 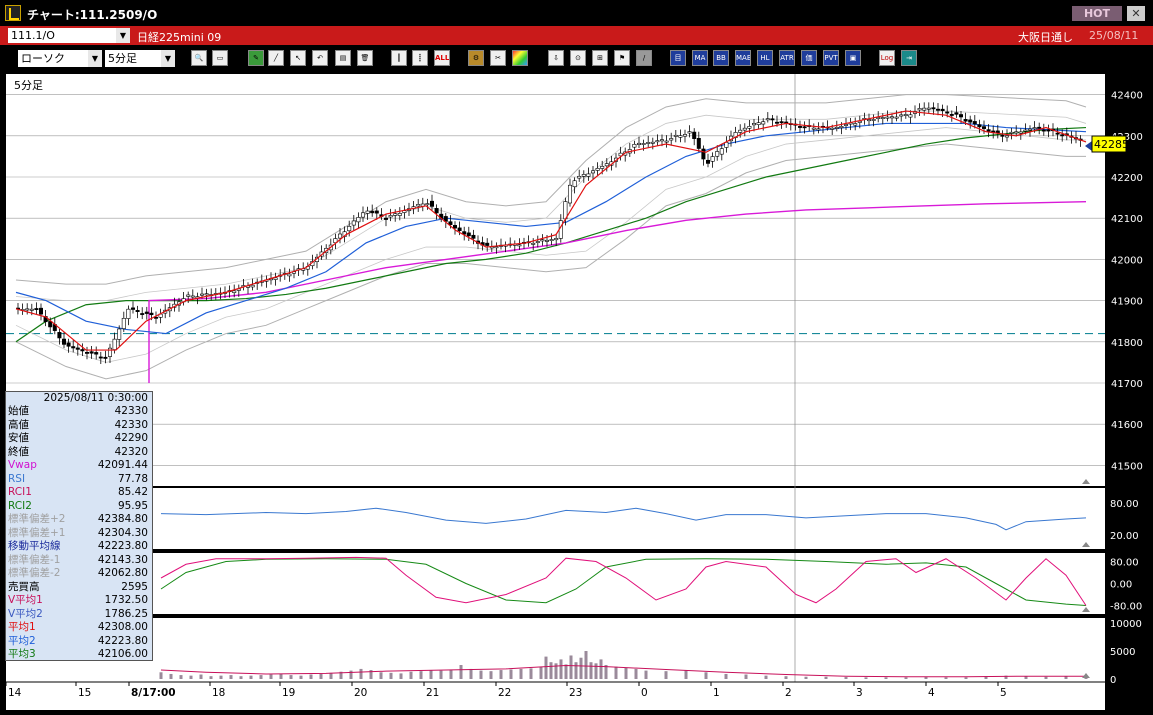 I want to click on chart-type-value: ローソク, so click(x=43, y=58).